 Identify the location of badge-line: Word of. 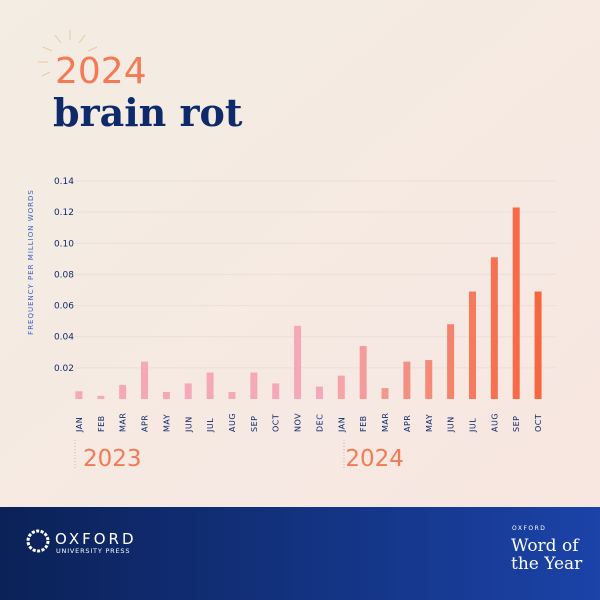
(545, 546).